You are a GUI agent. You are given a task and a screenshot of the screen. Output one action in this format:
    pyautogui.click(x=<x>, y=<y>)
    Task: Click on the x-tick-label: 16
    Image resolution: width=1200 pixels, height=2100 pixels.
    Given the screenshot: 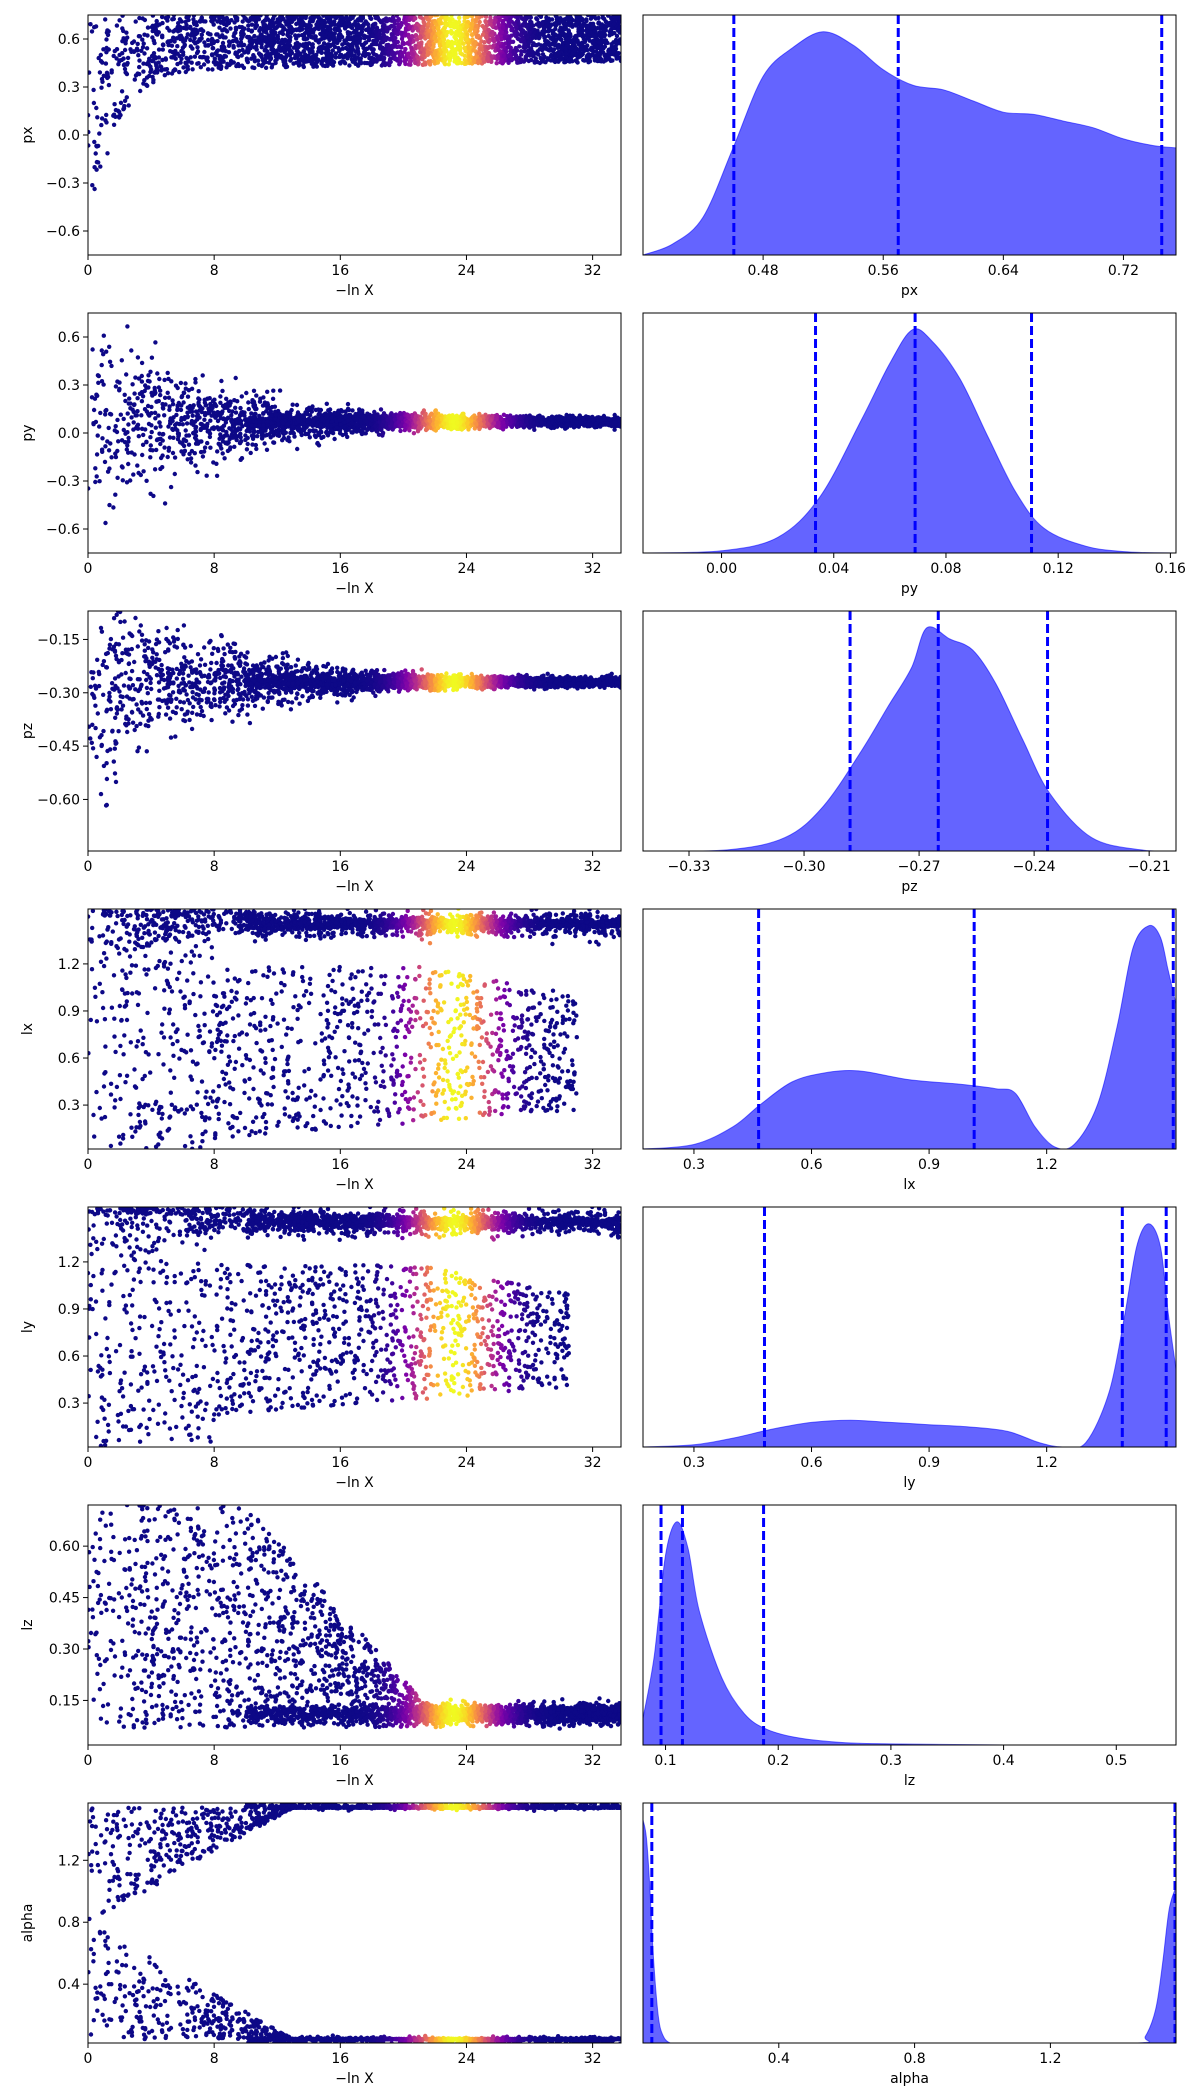 What is the action you would take?
    pyautogui.click(x=340, y=271)
    